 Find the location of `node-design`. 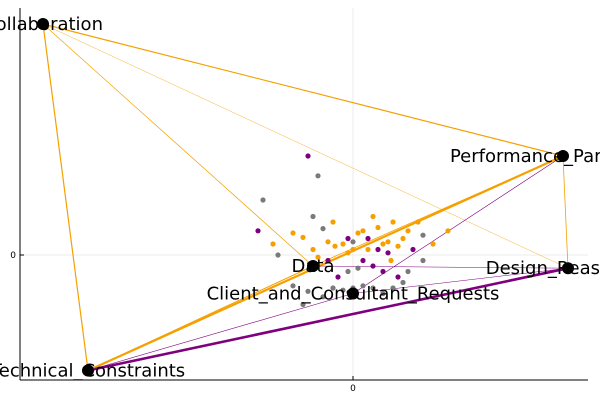

node-design is located at coordinates (568, 268).